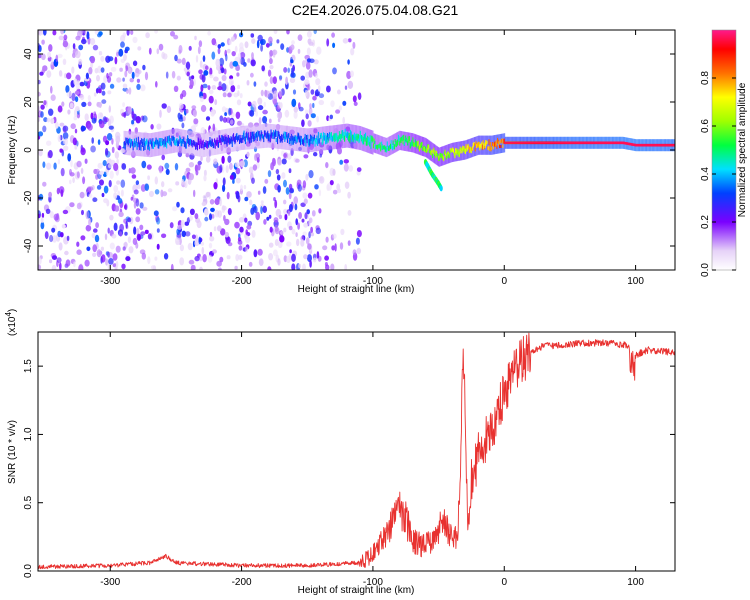  I want to click on spectrogram-halo, so click(460, 151).